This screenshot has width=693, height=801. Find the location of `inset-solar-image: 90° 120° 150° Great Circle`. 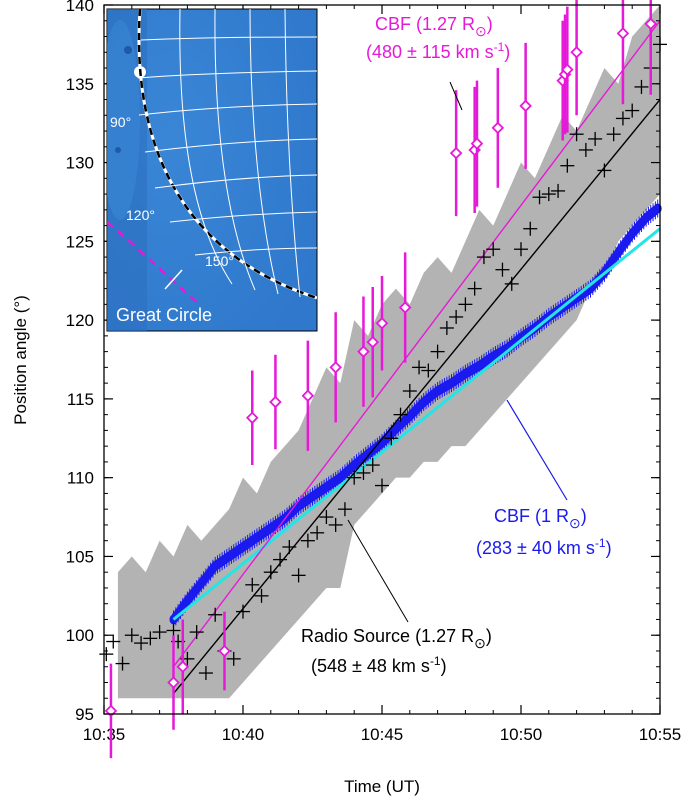

inset-solar-image: 90° 120° 150° Great Circle is located at coordinates (212, 170).